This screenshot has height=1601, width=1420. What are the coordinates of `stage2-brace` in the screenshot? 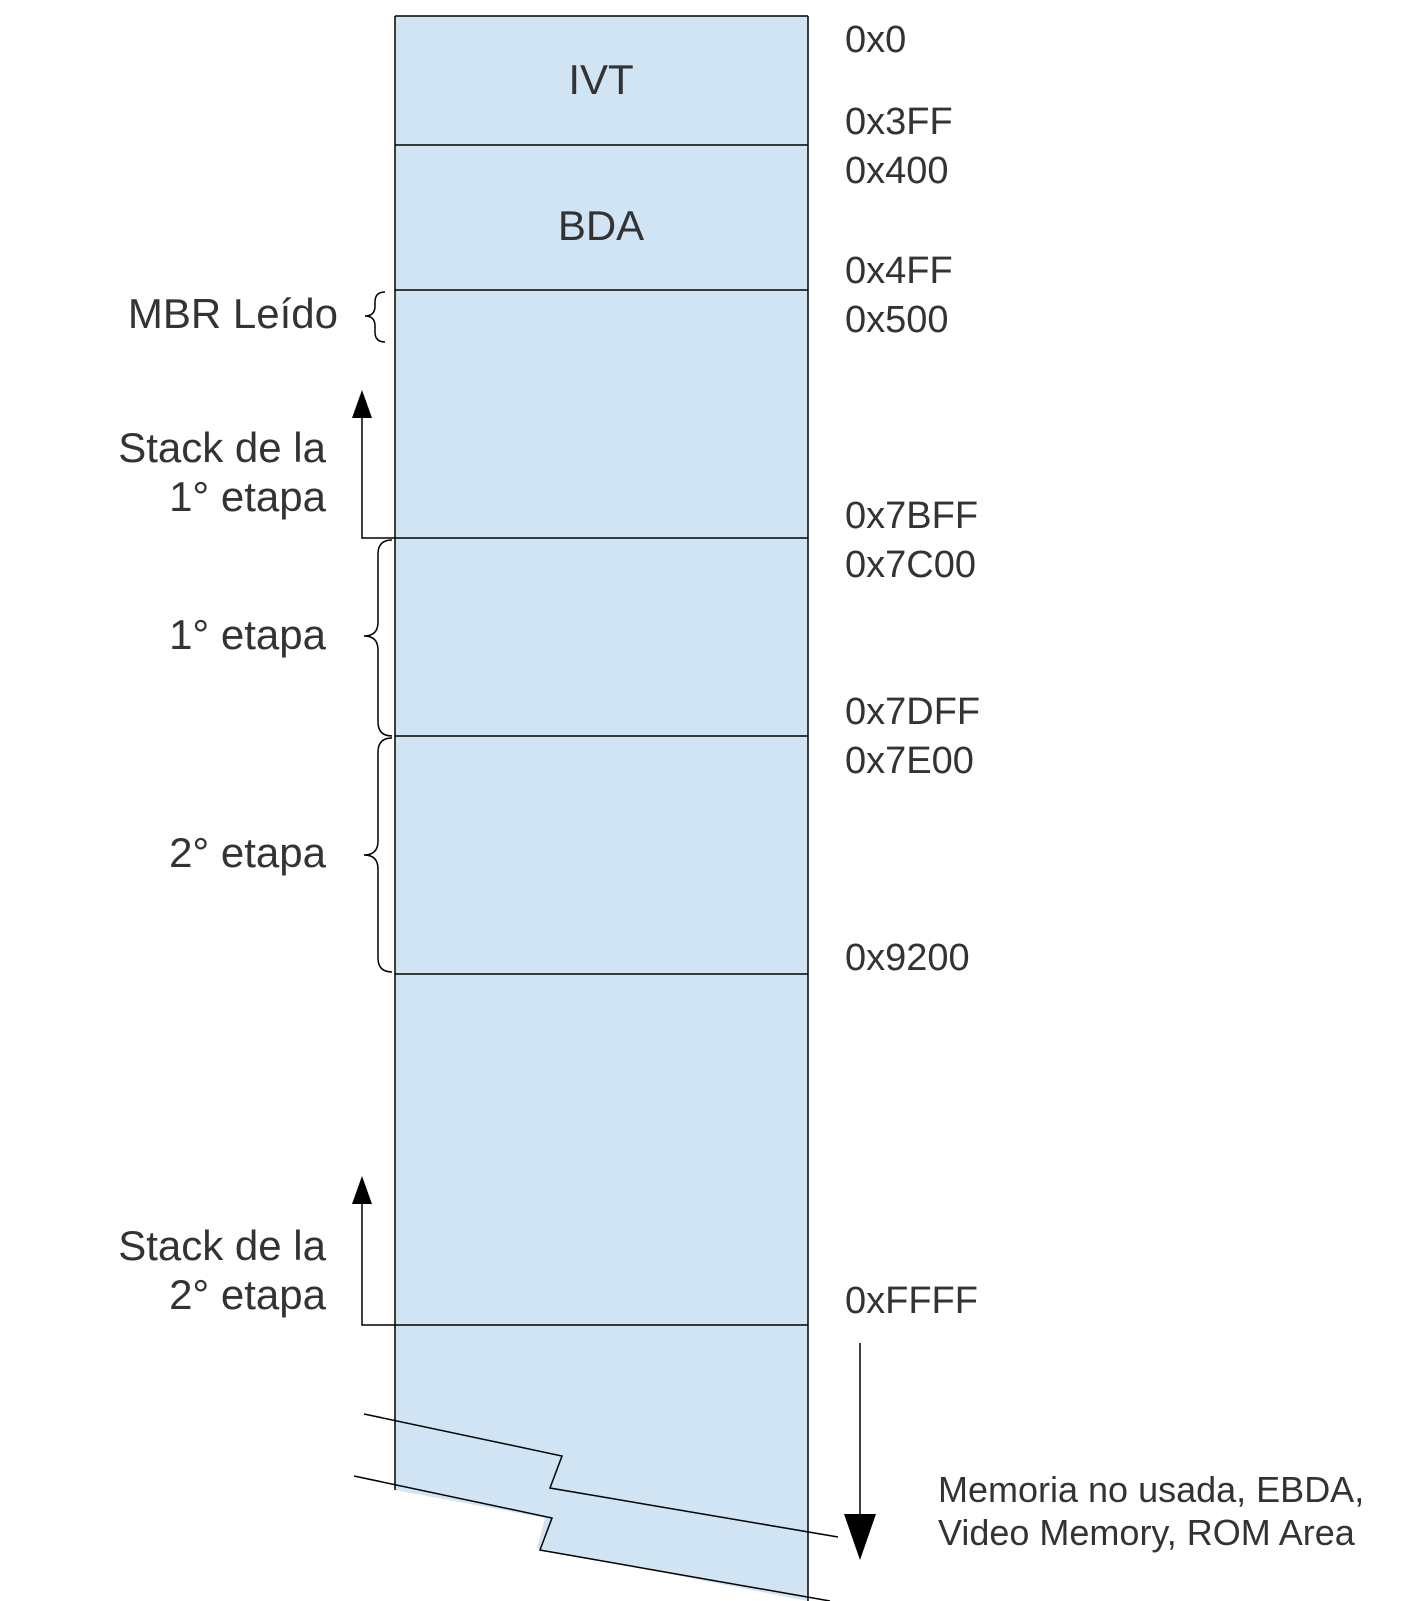 It's located at (378, 855).